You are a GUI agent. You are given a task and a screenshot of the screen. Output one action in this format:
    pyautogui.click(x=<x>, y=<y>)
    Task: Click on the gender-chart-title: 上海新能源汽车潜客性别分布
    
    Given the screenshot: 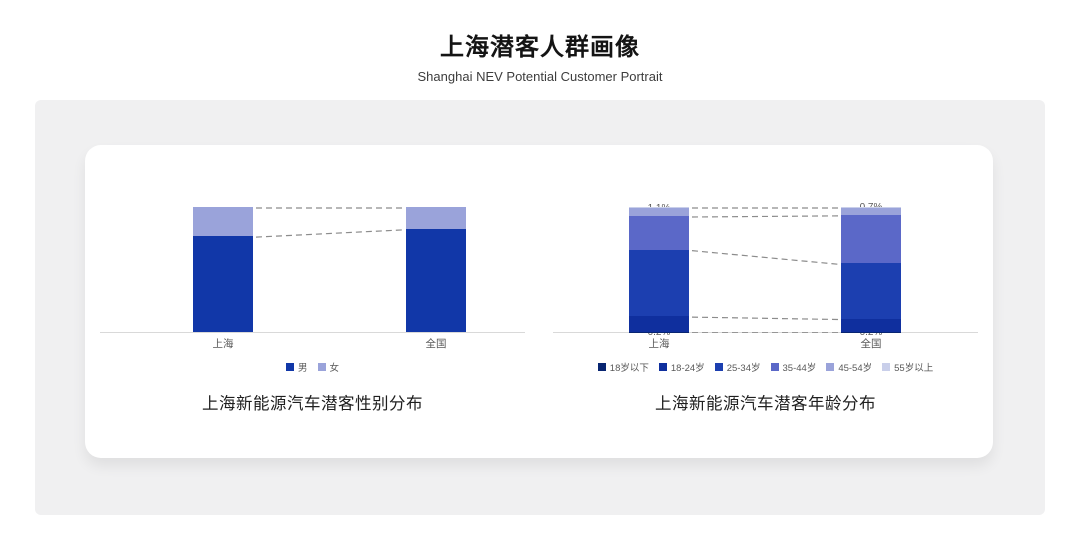 What is the action you would take?
    pyautogui.click(x=312, y=404)
    